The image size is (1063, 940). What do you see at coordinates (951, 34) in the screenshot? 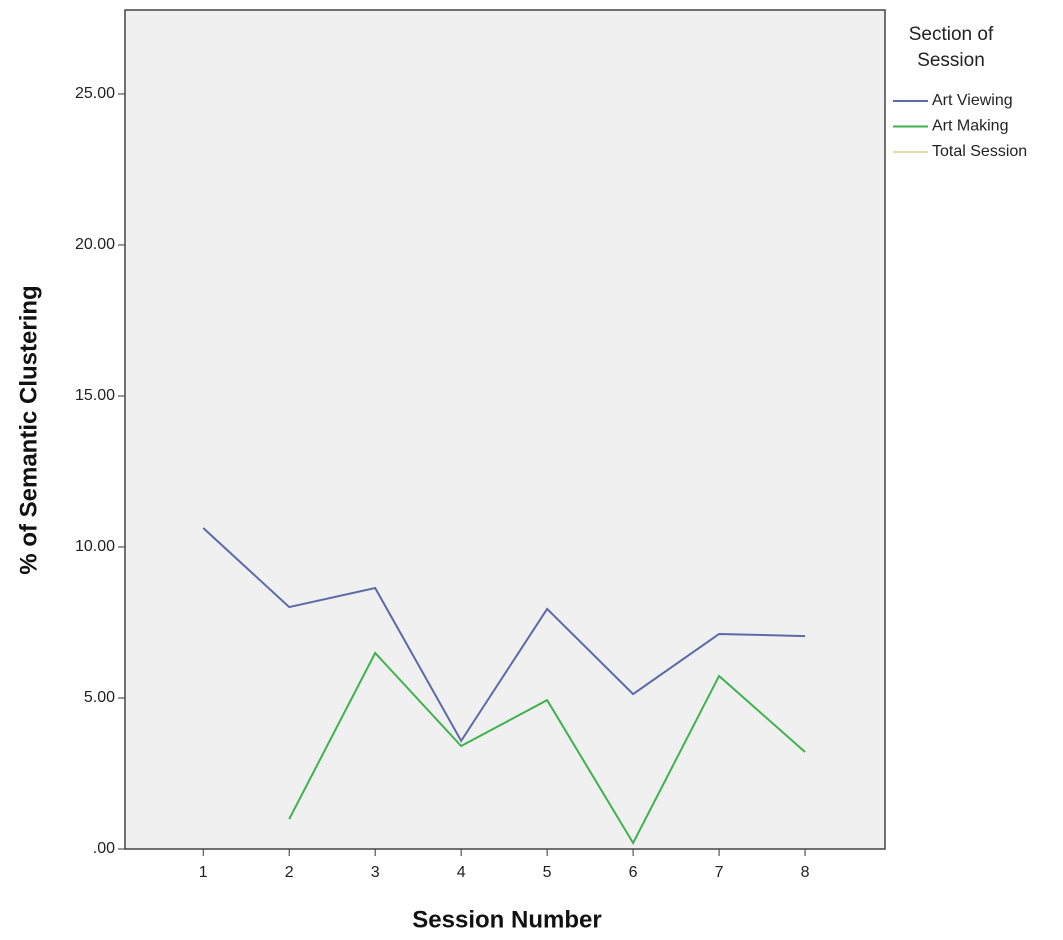
I see `legend-title: Section of` at bounding box center [951, 34].